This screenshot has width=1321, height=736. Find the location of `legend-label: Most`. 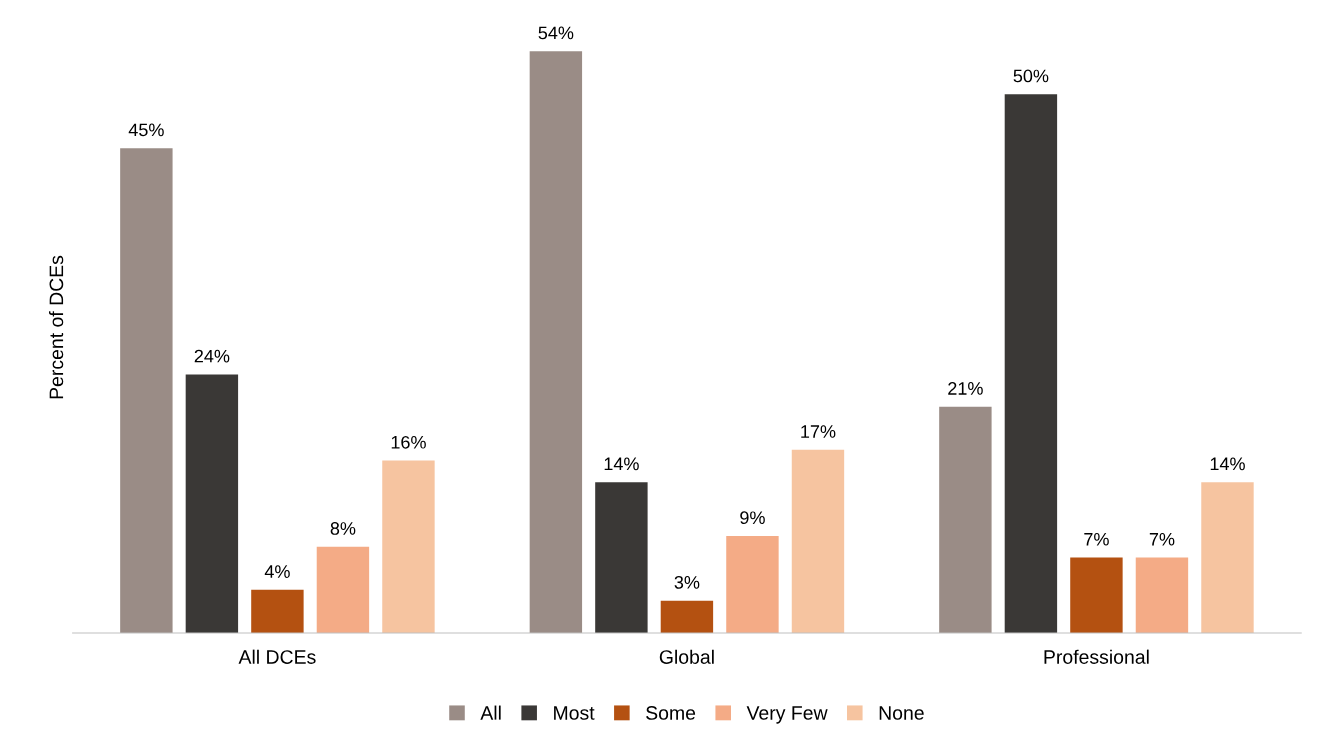

legend-label: Most is located at coordinates (574, 713).